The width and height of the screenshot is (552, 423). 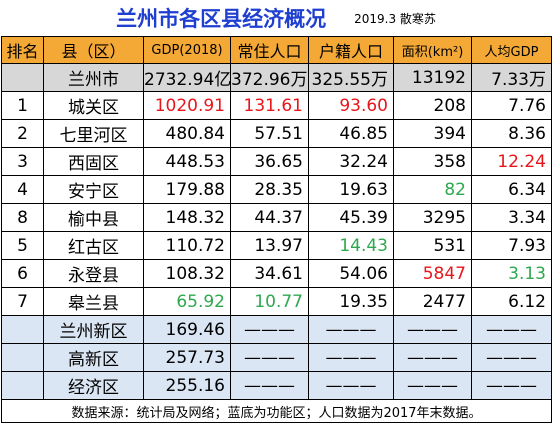 What do you see at coordinates (511, 245) in the screenshot?
I see `percap-cell: 7.93` at bounding box center [511, 245].